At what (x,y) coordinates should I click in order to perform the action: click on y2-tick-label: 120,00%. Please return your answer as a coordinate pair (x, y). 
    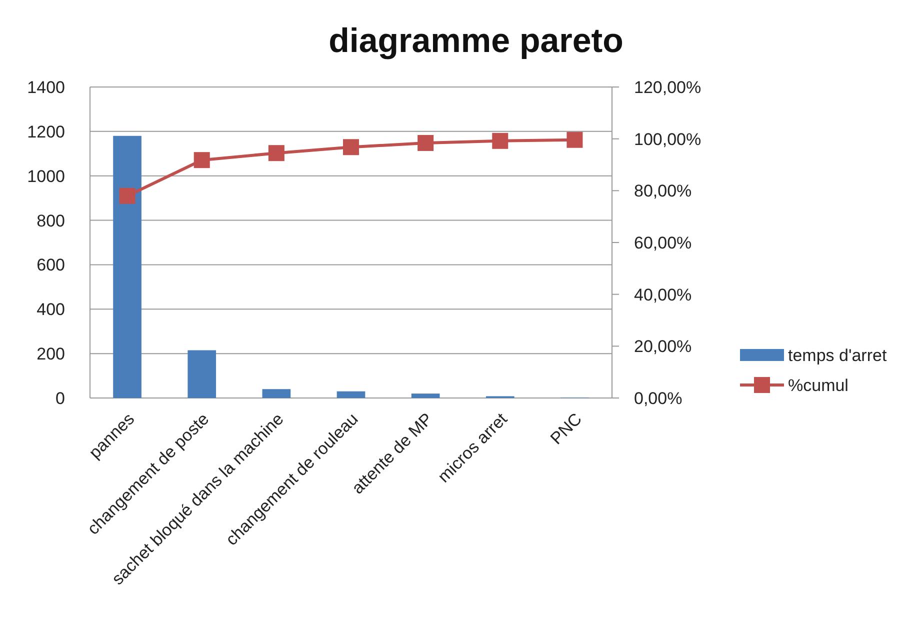
    Looking at the image, I should click on (668, 87).